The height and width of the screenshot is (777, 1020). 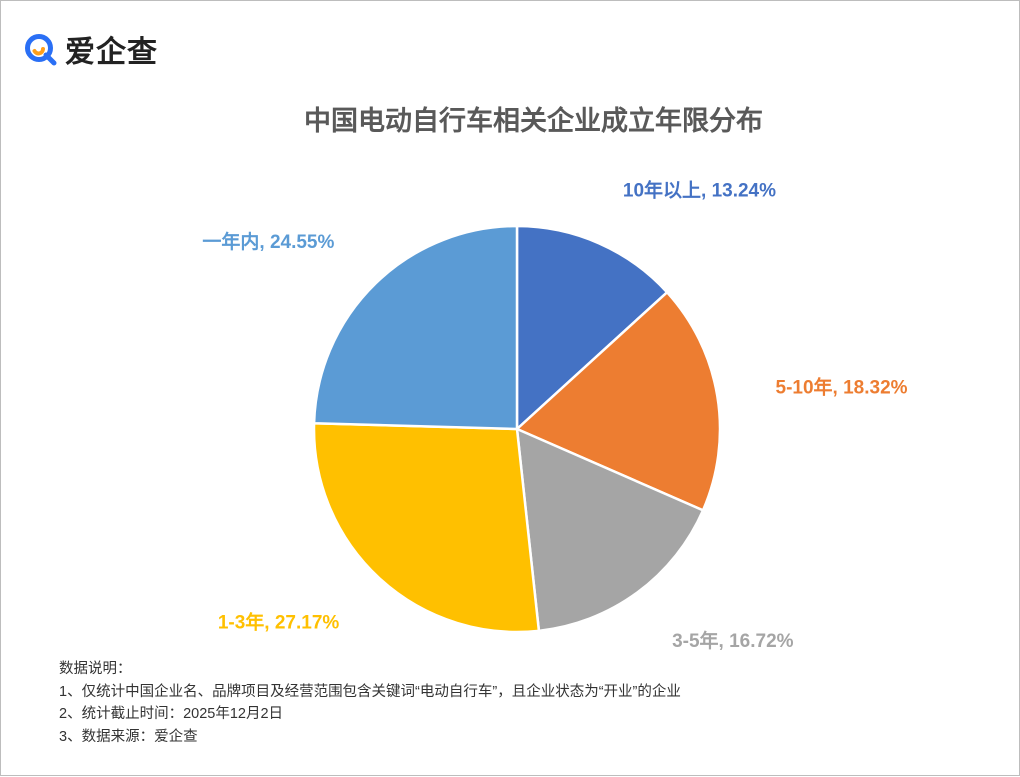 What do you see at coordinates (733, 640) in the screenshot?
I see `pie-data-label: 3-5年, 16.72%` at bounding box center [733, 640].